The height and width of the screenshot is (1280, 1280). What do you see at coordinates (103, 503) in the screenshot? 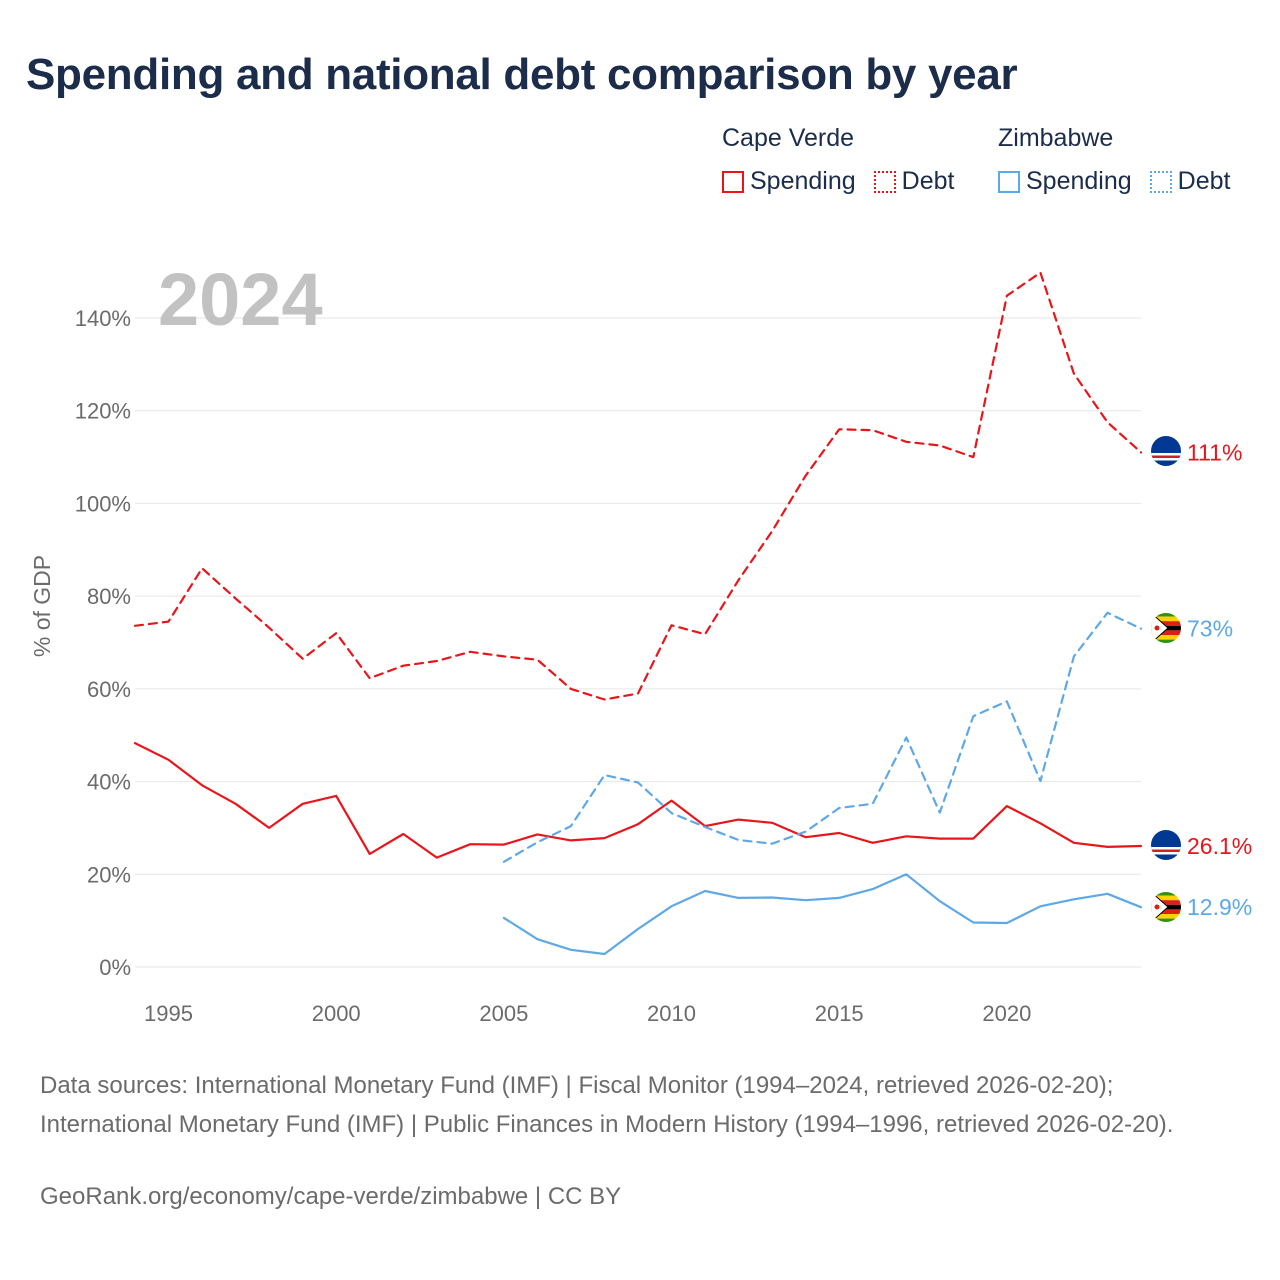
I see `y-tick-label: 100%` at bounding box center [103, 503].